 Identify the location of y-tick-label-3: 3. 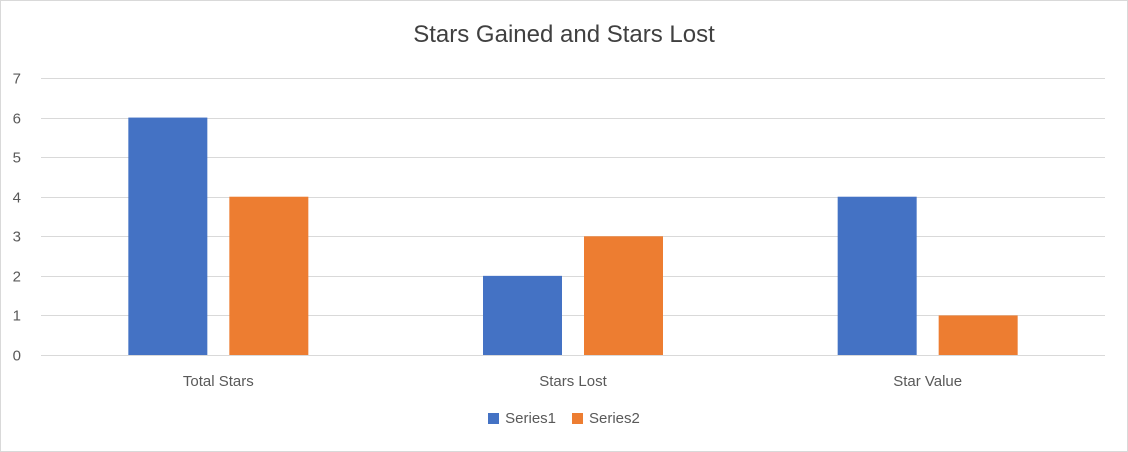
(17, 237).